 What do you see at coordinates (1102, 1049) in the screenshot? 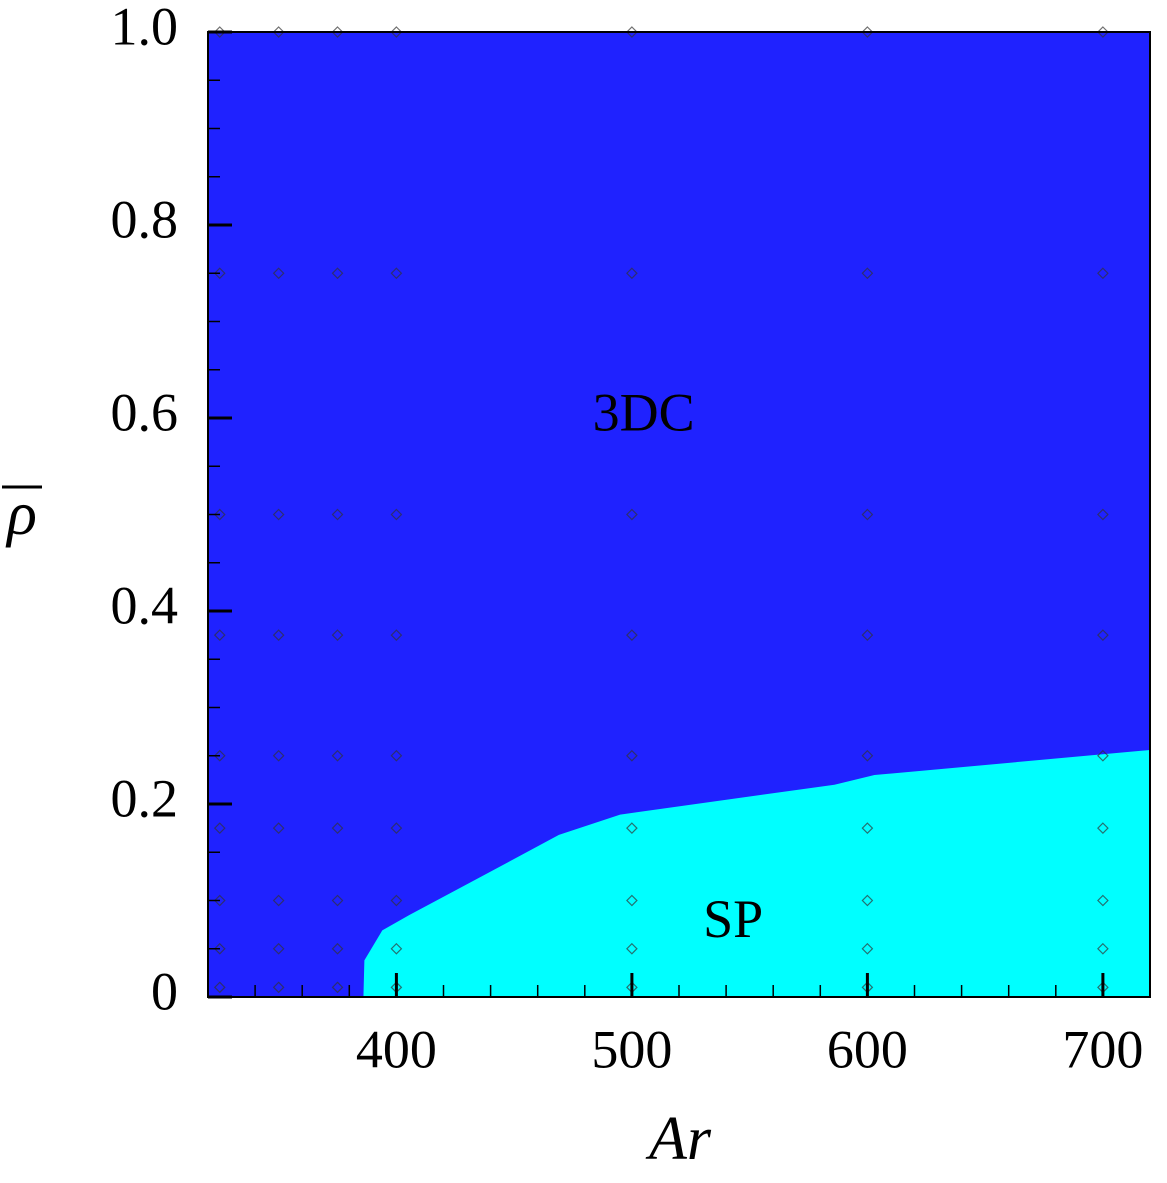
I see `x-tick-label: 700` at bounding box center [1102, 1049].